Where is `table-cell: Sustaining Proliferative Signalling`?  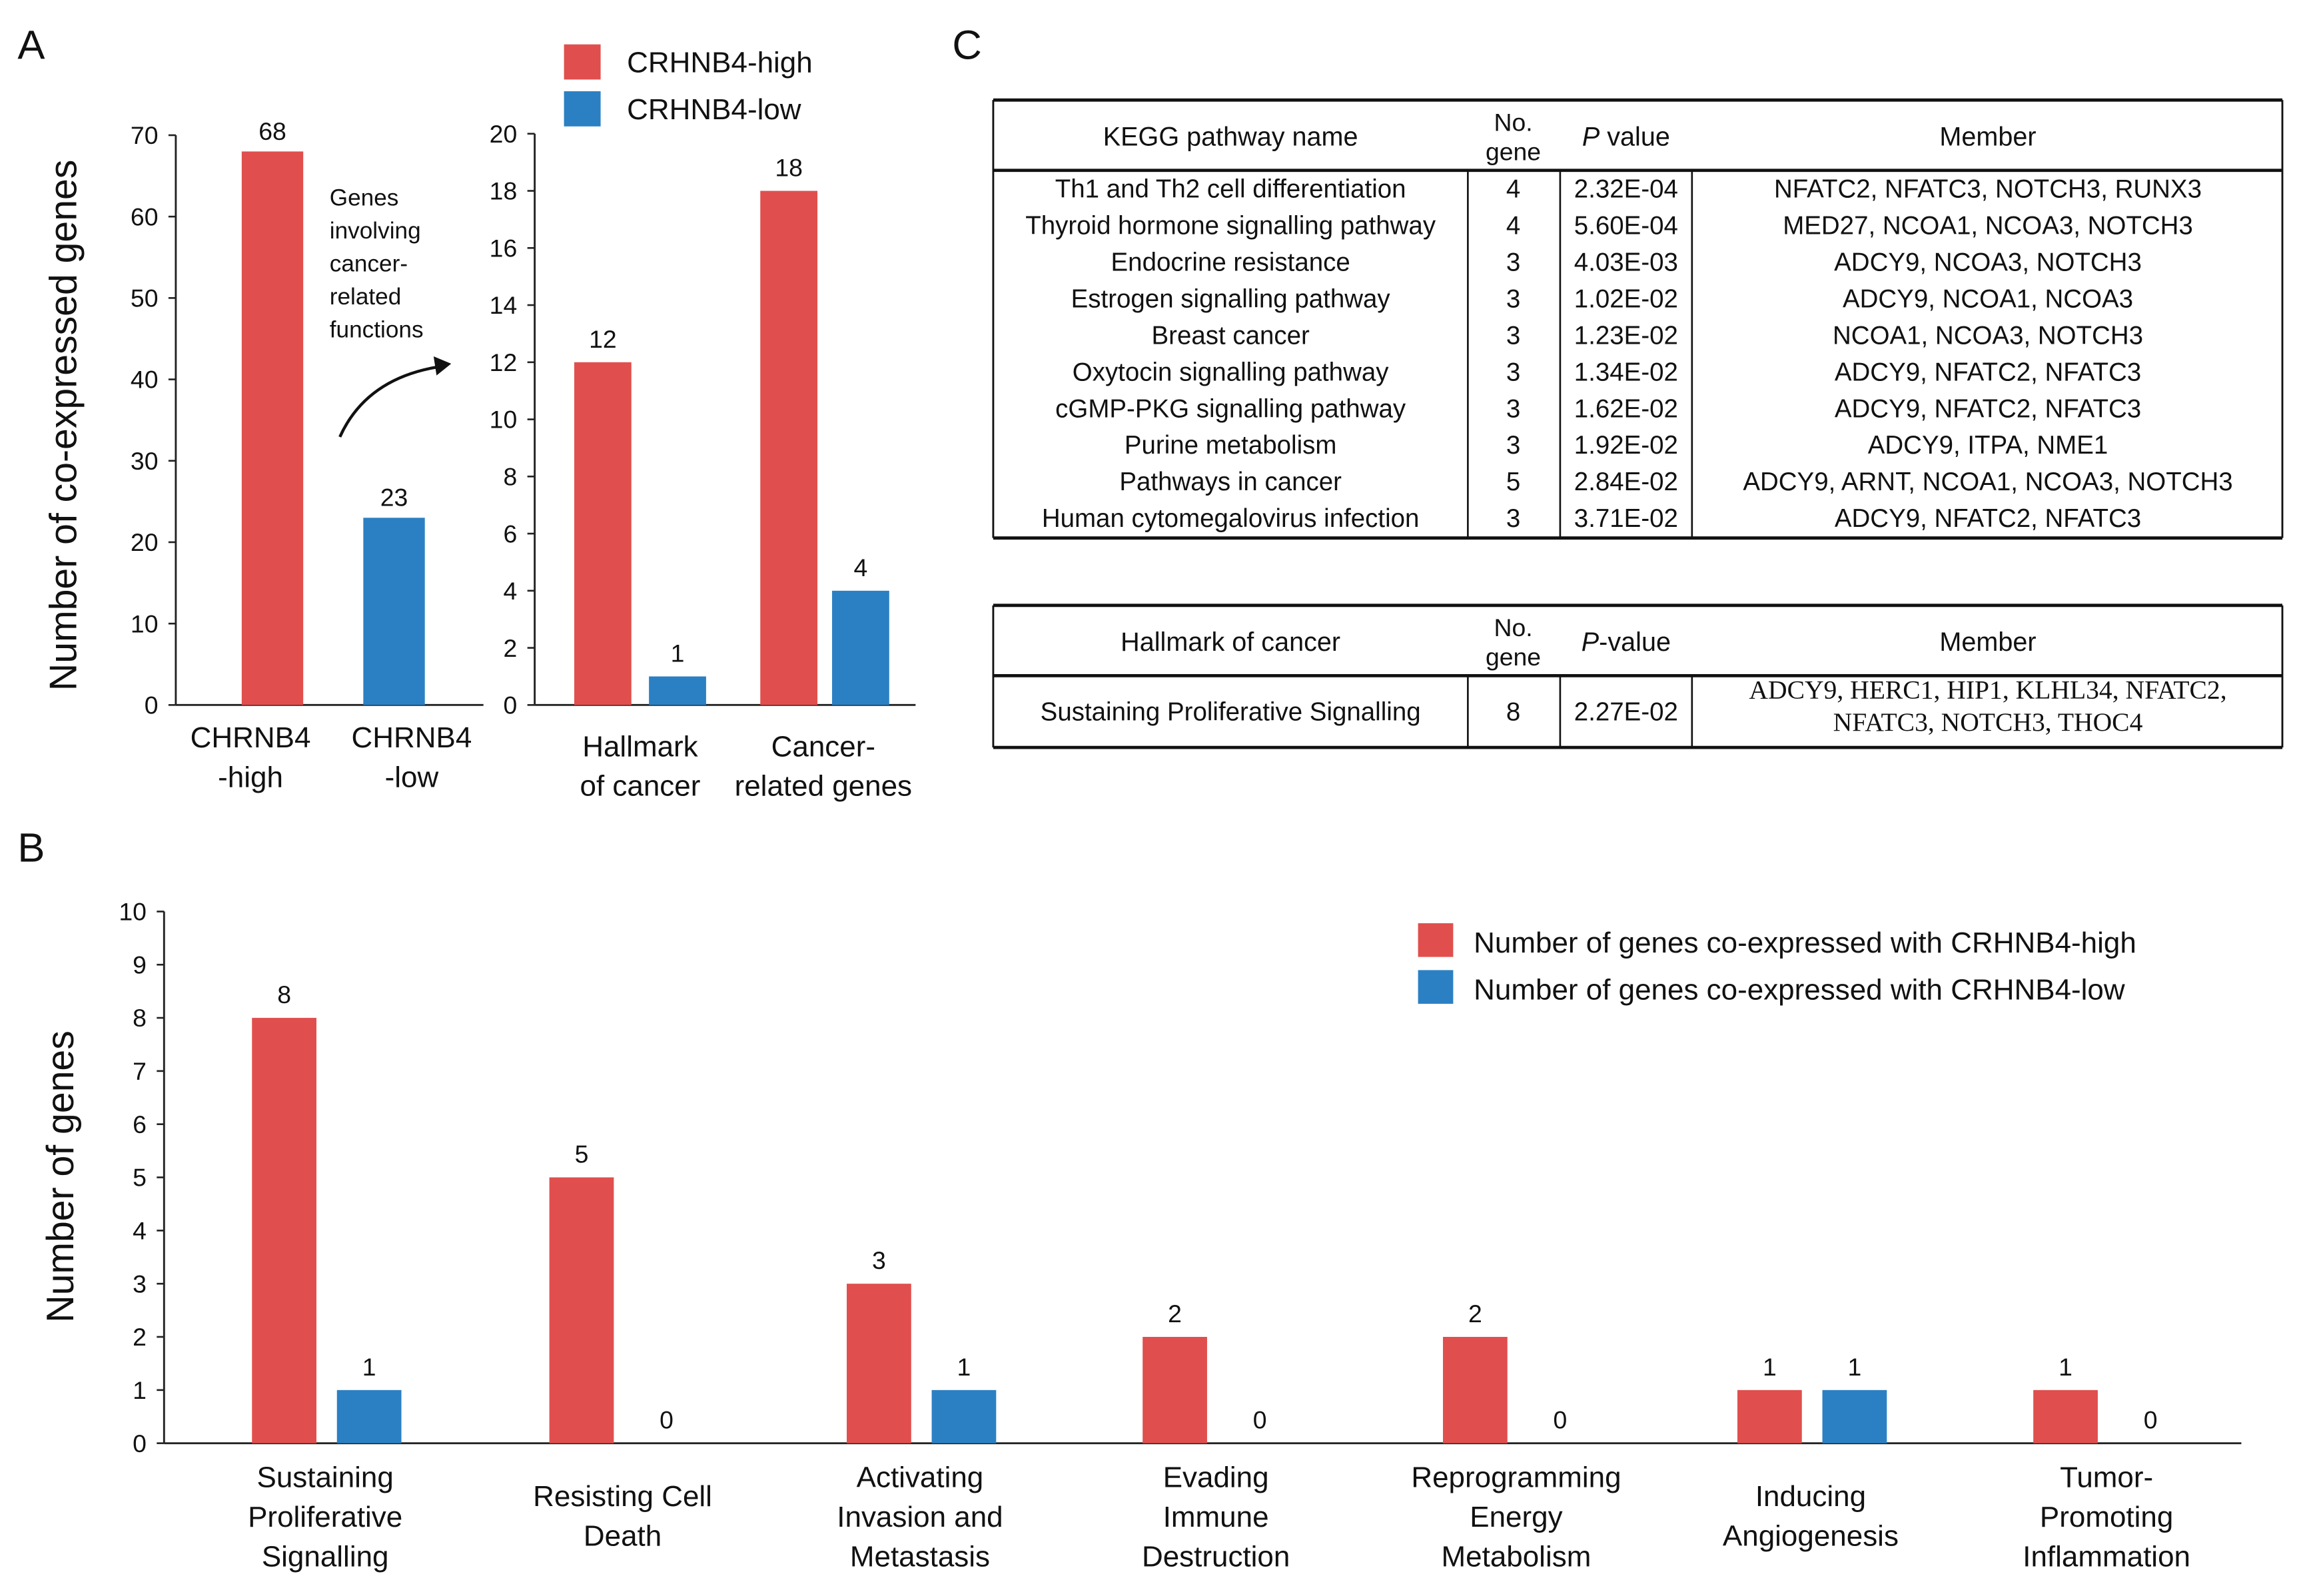
table-cell: Sustaining Proliferative Signalling is located at coordinates (1231, 711).